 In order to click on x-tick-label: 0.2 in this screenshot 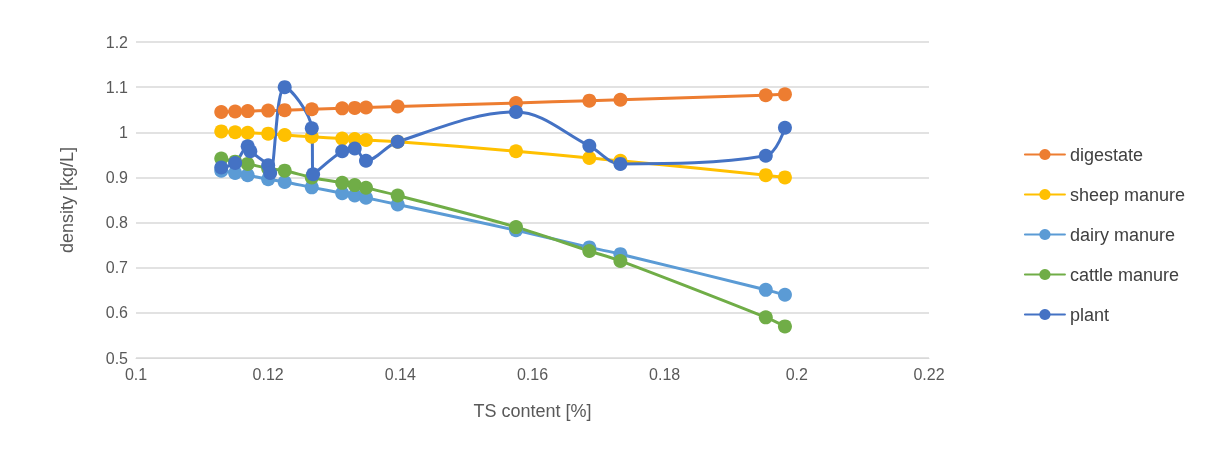, I will do `click(797, 374)`.